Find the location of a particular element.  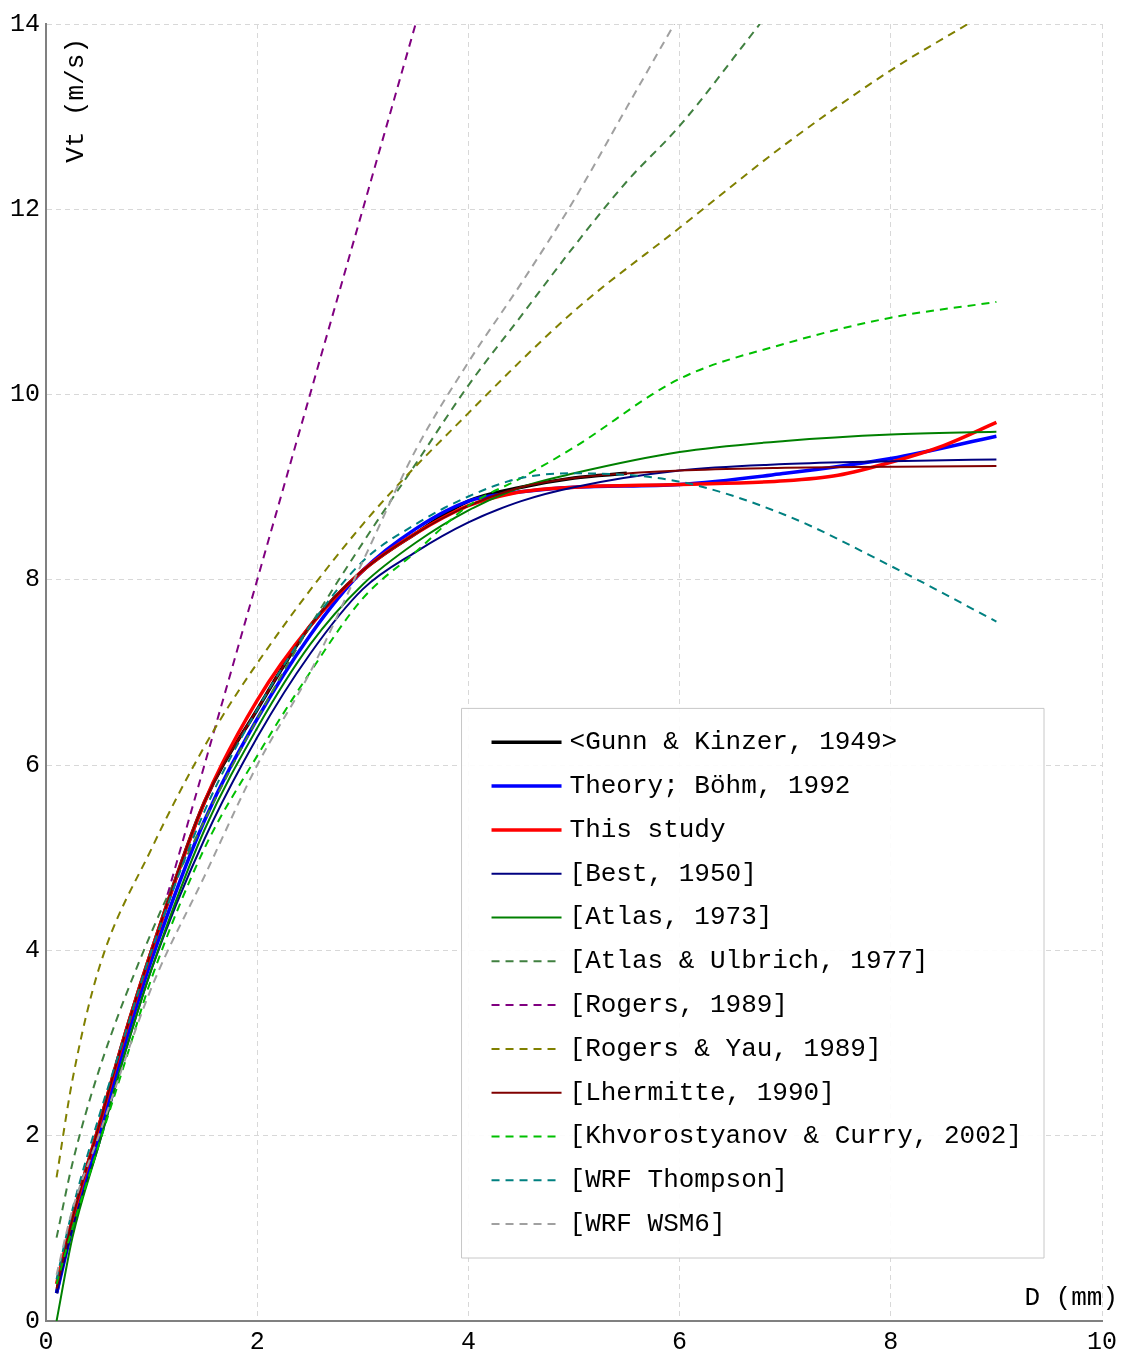

legend-label: [Rogers, 1989] is located at coordinates (678, 1004).